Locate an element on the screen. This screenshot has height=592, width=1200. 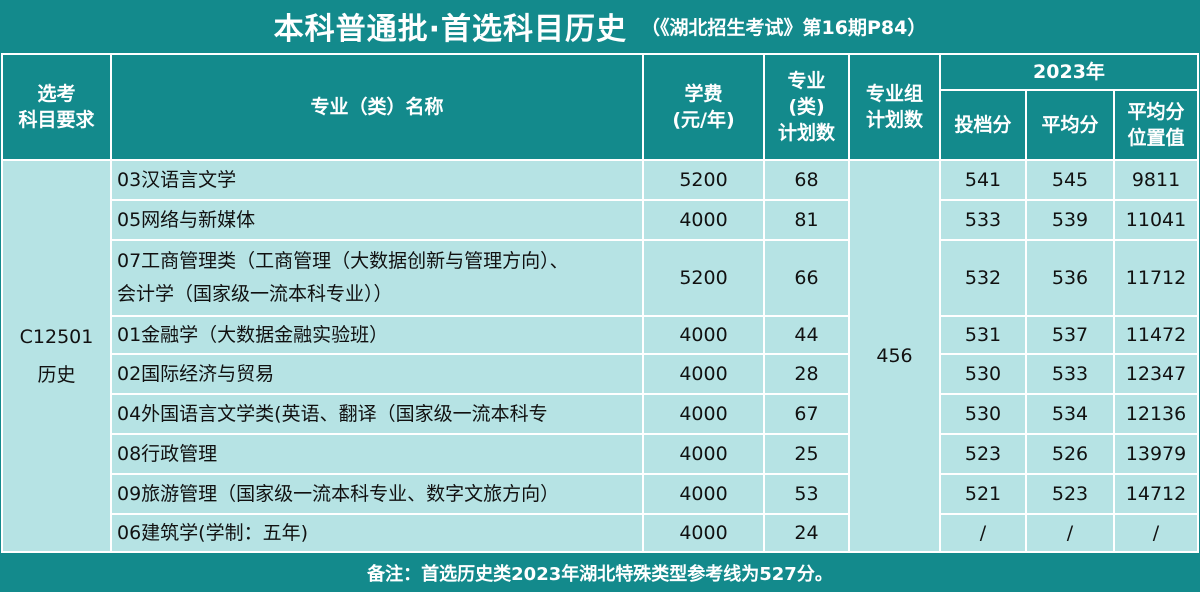
major-name: 09旅游管理（国家级一流本科专业、数字文旅方向） is located at coordinates (377, 494).